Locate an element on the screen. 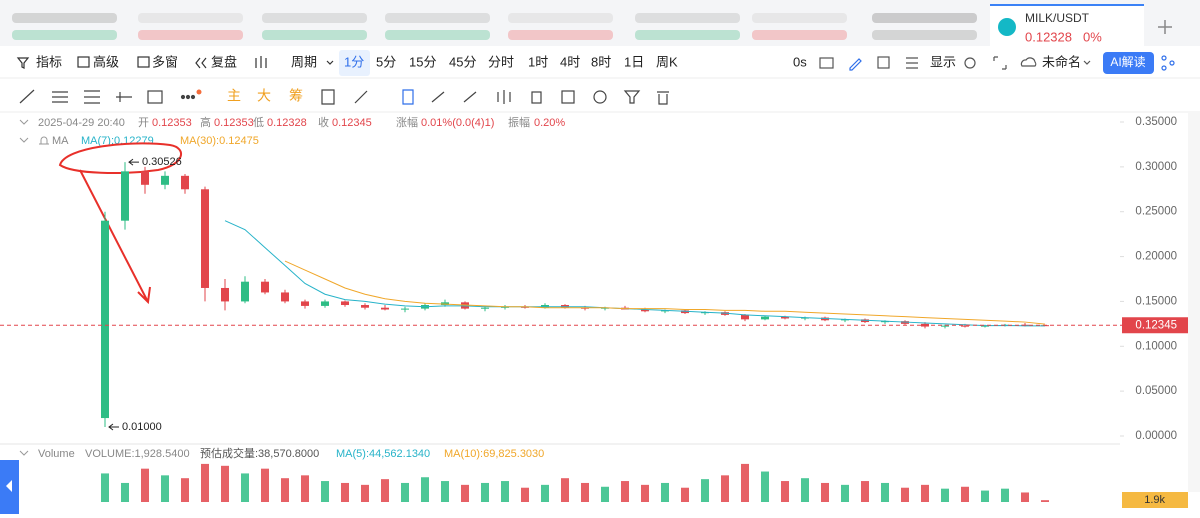 This screenshot has width=1200, height=518. ma-line is located at coordinates (665, 292).